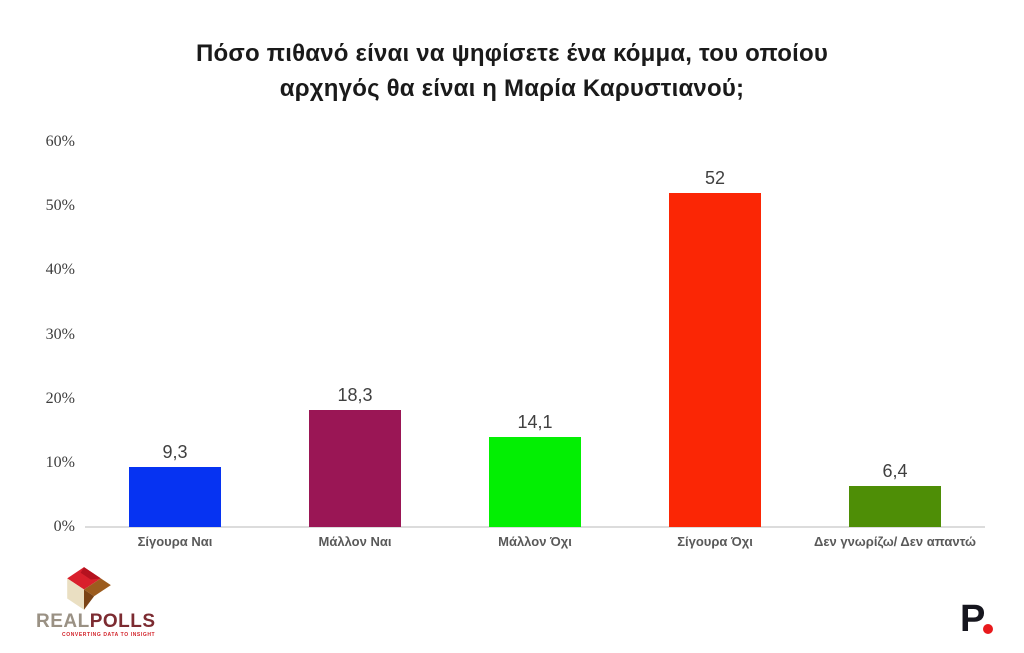  Describe the element at coordinates (355, 394) in the screenshot. I see `bar-value-label: 18,3` at that location.